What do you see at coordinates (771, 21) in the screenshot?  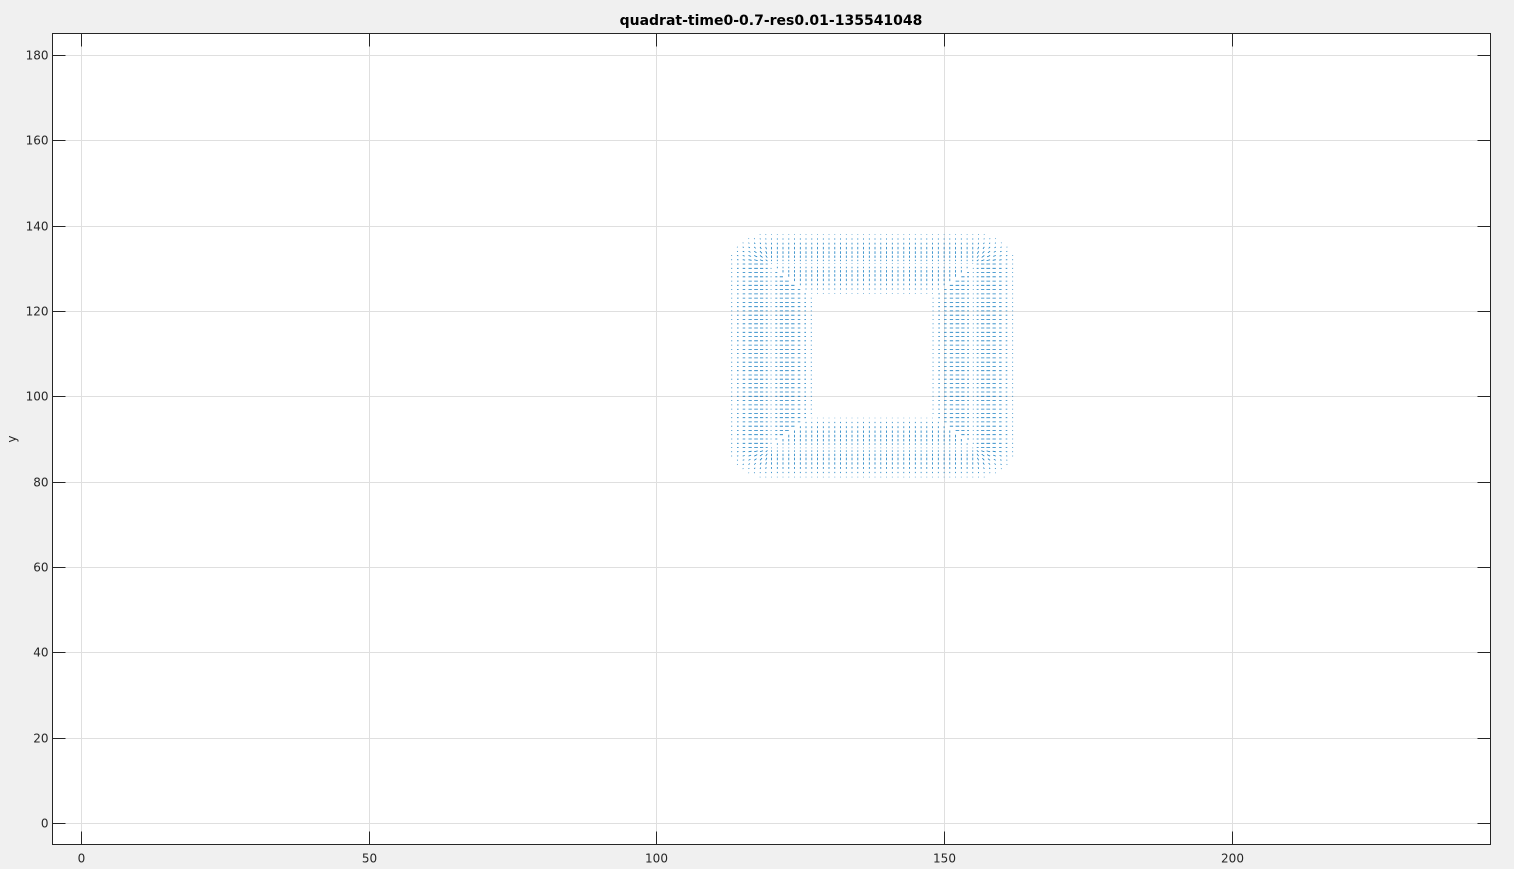 I see `chart-title: quadrat-time0-0.7-res0.01-135541048` at bounding box center [771, 21].